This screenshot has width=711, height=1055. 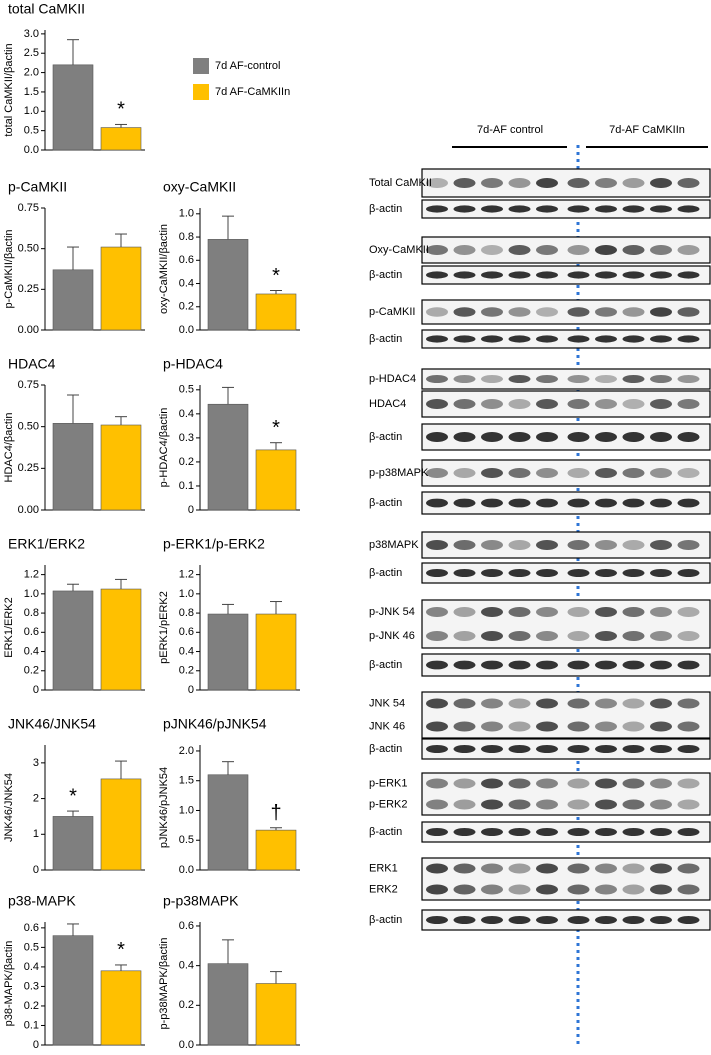 I want to click on y-axis-label: JNK46/JNK54, so click(x=9, y=807).